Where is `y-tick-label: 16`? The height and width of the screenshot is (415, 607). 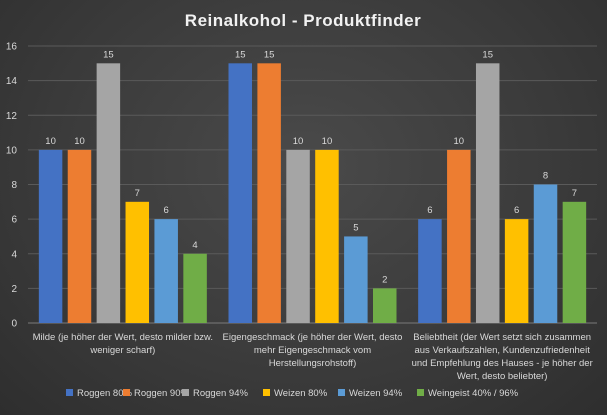 y-tick-label: 16 is located at coordinates (12, 47).